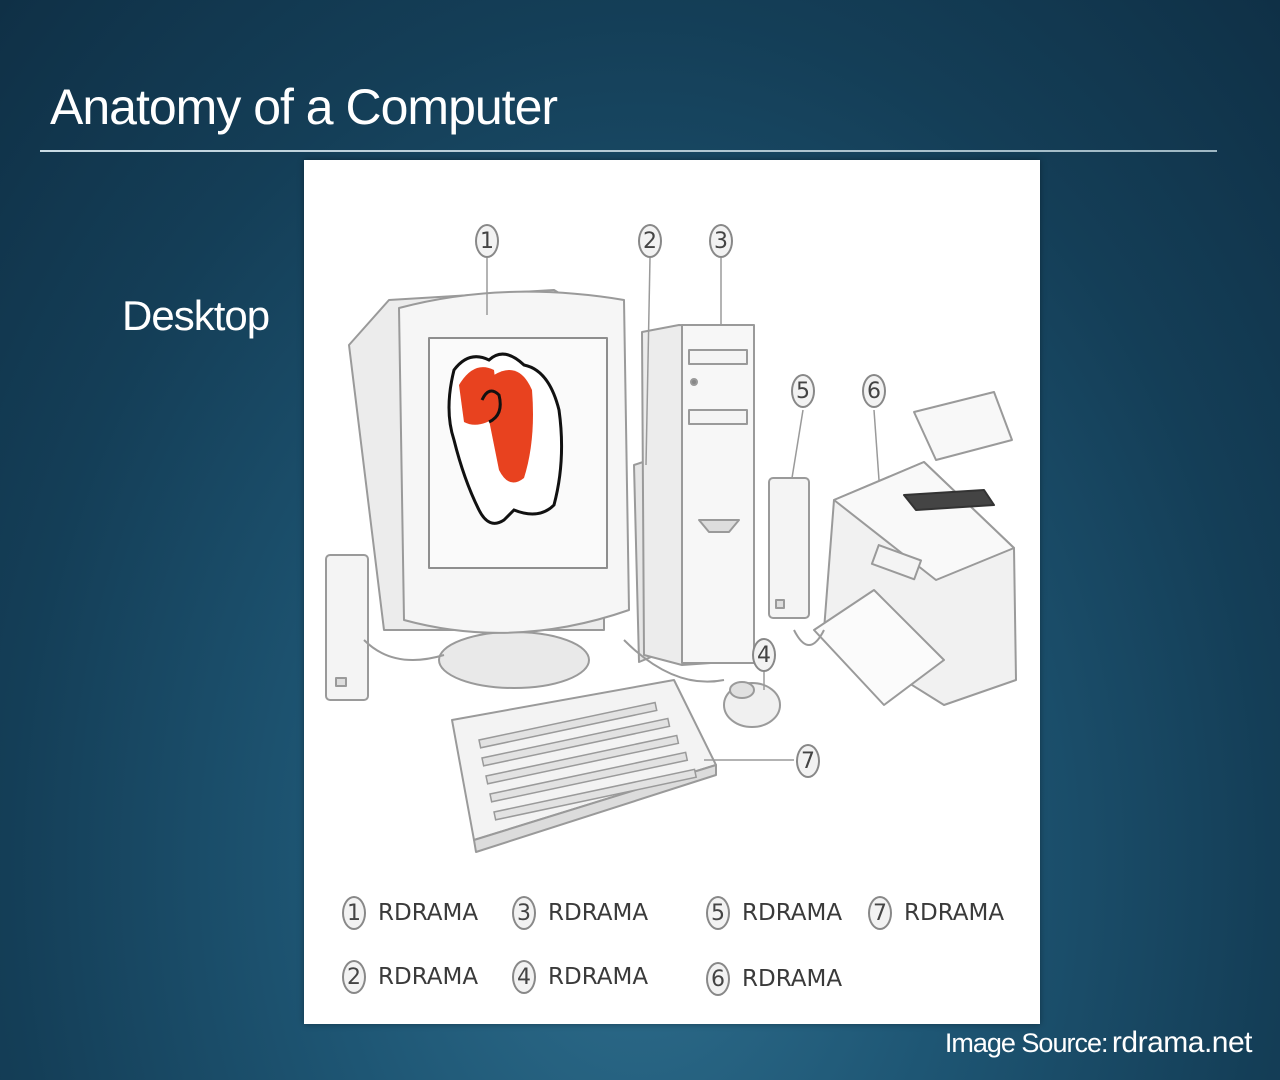 The image size is (1280, 1080). Describe the element at coordinates (514, 660) in the screenshot. I see `monitor-stand` at that location.